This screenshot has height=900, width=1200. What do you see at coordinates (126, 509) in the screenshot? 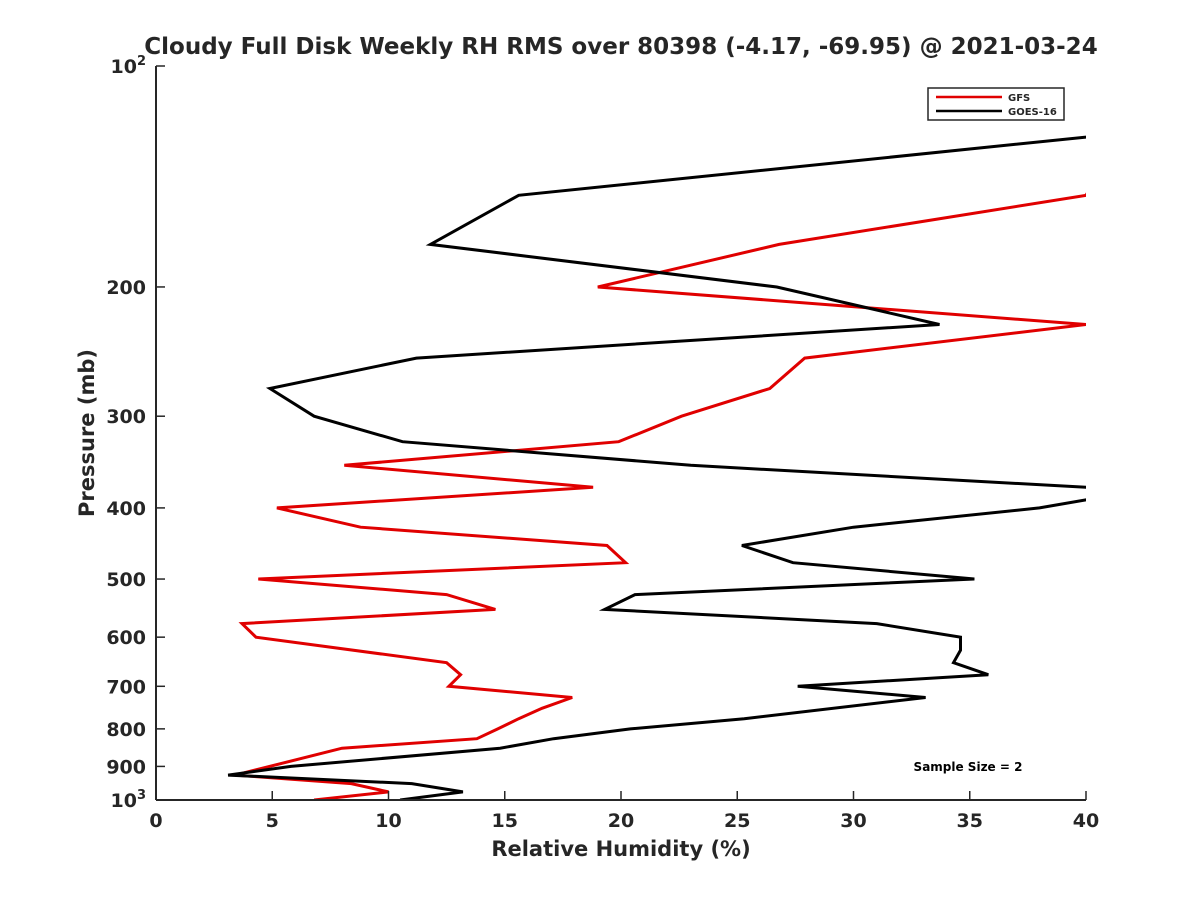
I see `y-tick-label: 400` at bounding box center [126, 509].